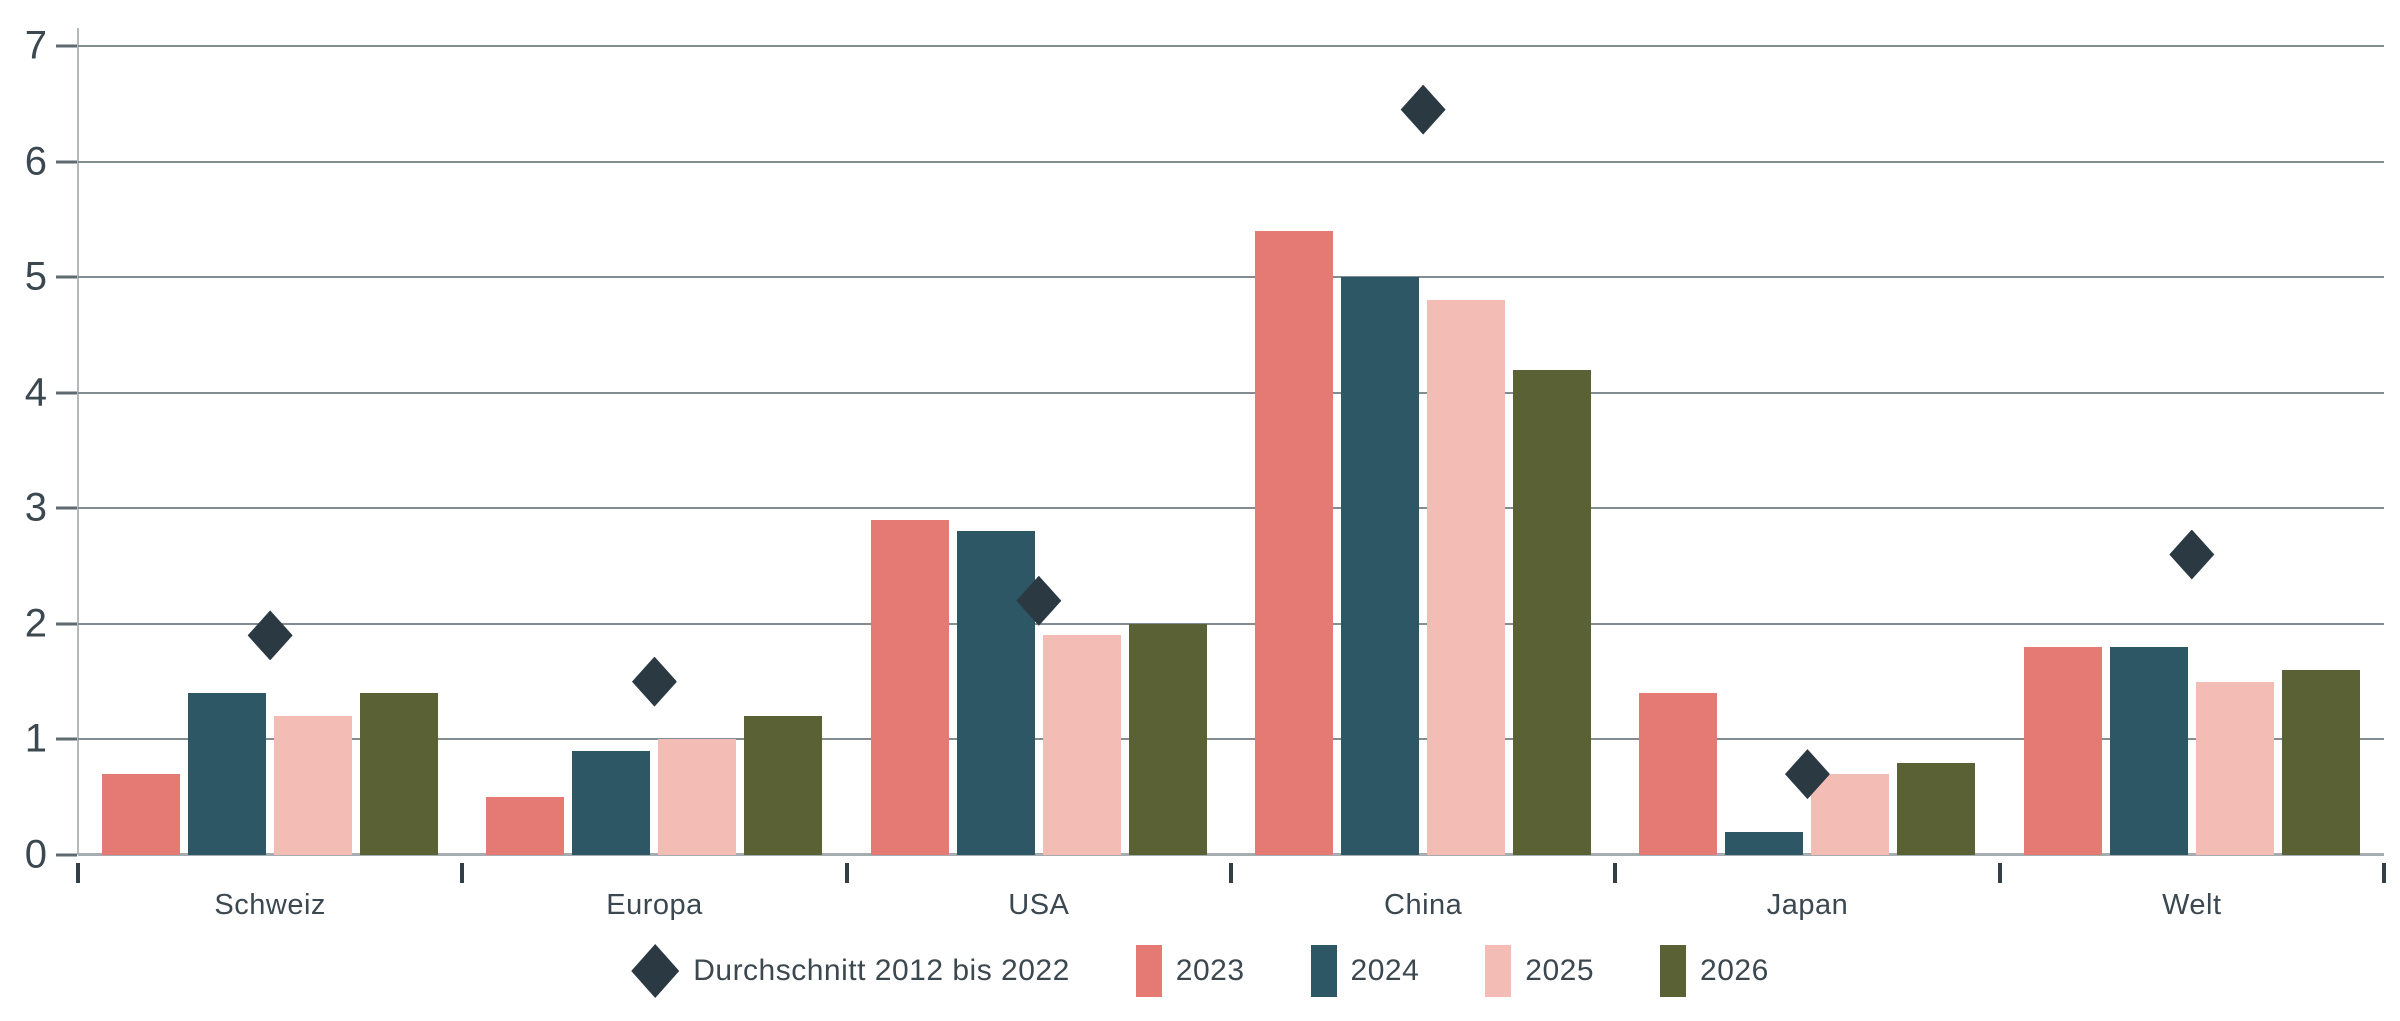 The width and height of the screenshot is (2400, 1021). I want to click on bar-2023-china, so click(1294, 542).